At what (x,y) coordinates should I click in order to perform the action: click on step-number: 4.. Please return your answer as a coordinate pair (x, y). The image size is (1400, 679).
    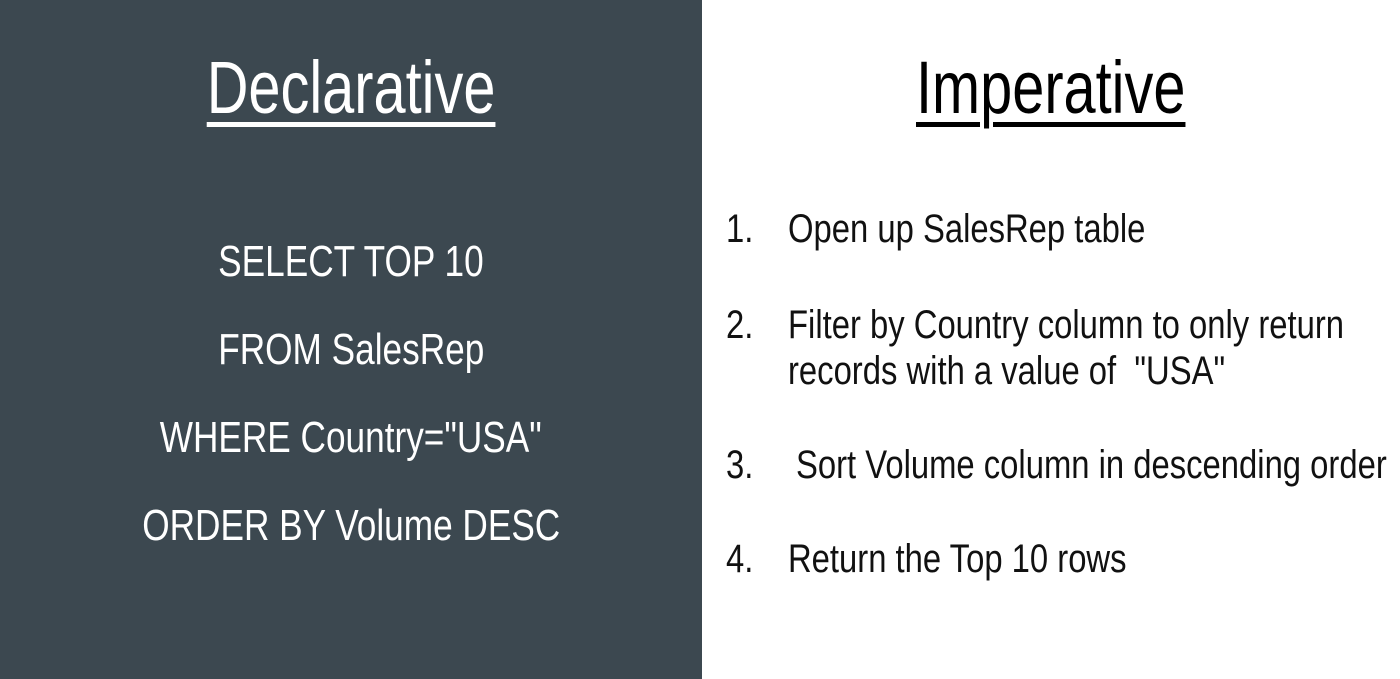
    Looking at the image, I should click on (740, 559).